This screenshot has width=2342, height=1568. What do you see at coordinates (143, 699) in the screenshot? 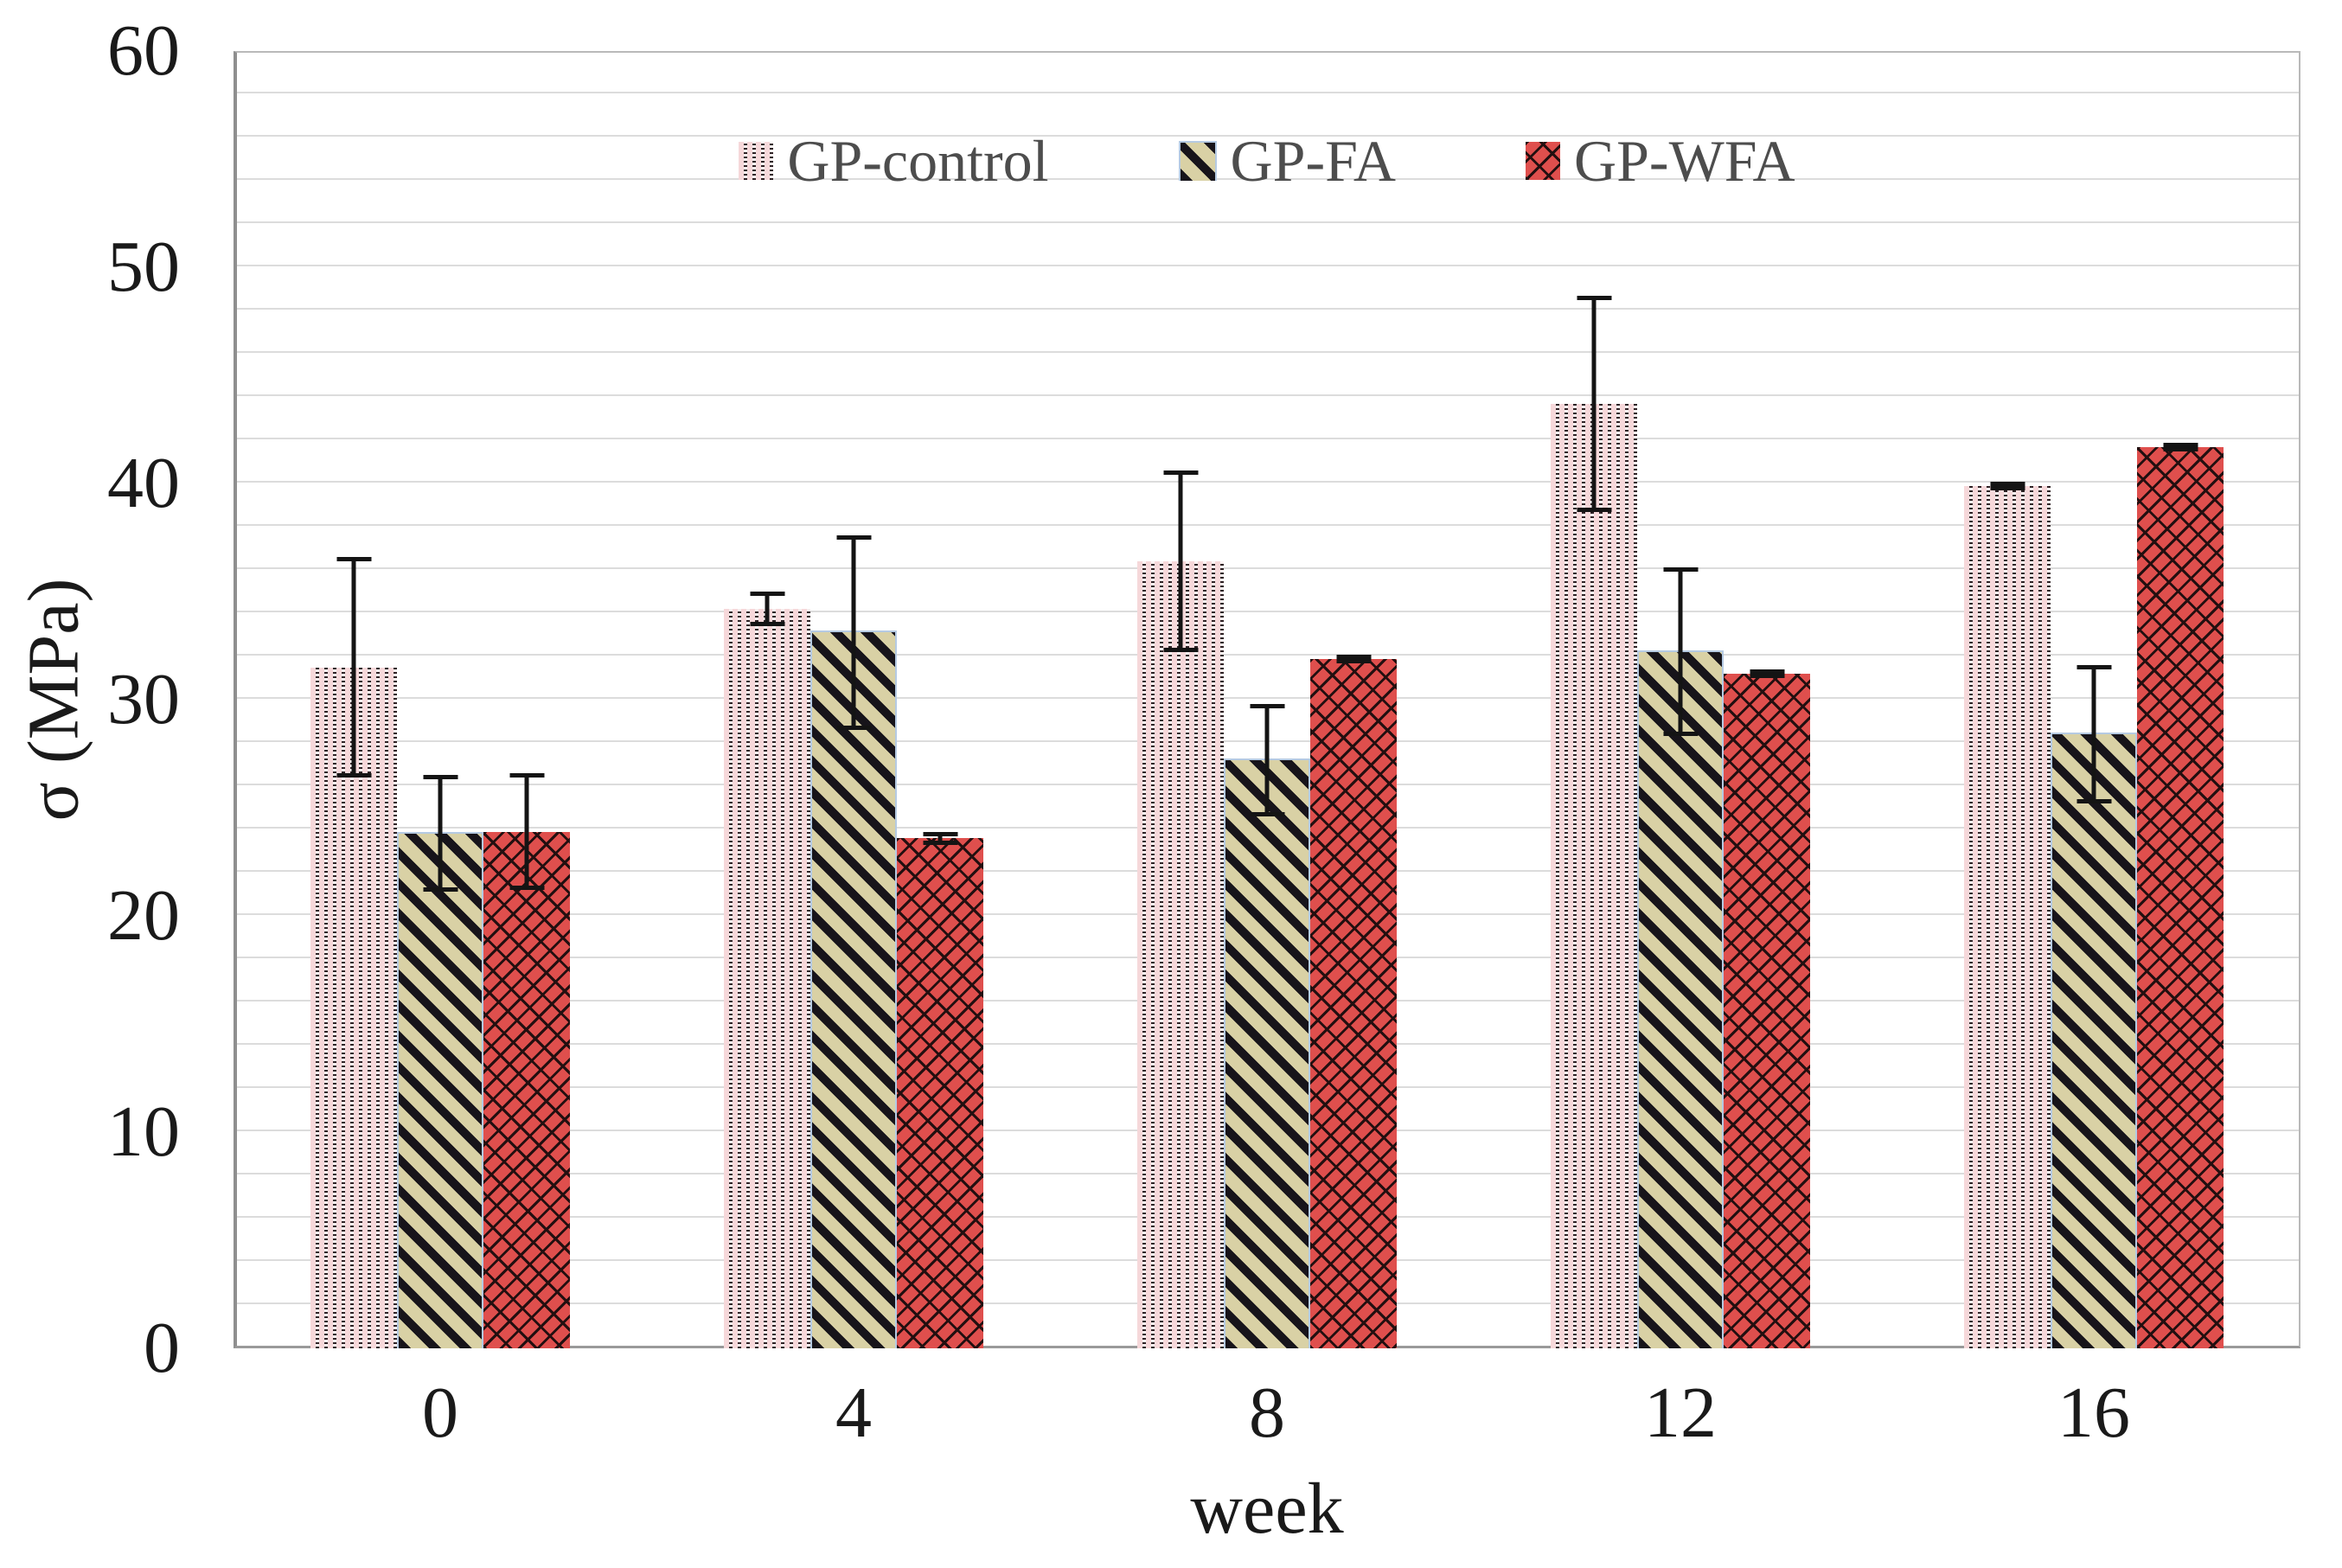
I see `y-tick-label: 30` at bounding box center [143, 699].